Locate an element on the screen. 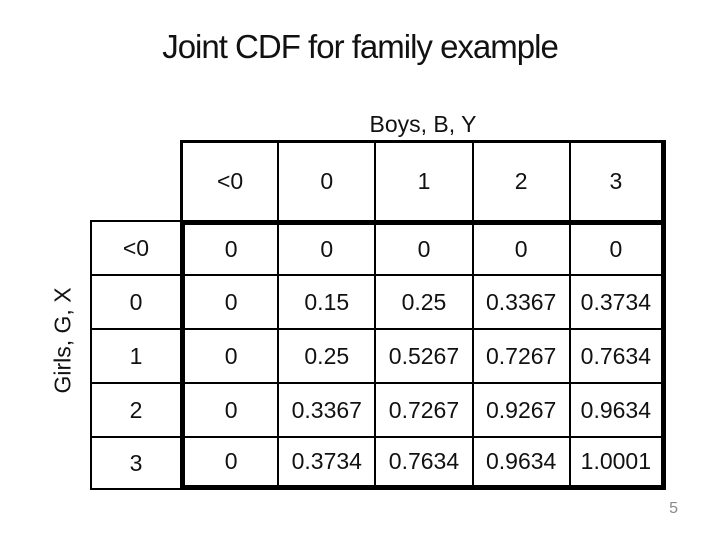 This screenshot has width=720, height=540. row-header: 0 is located at coordinates (135, 301).